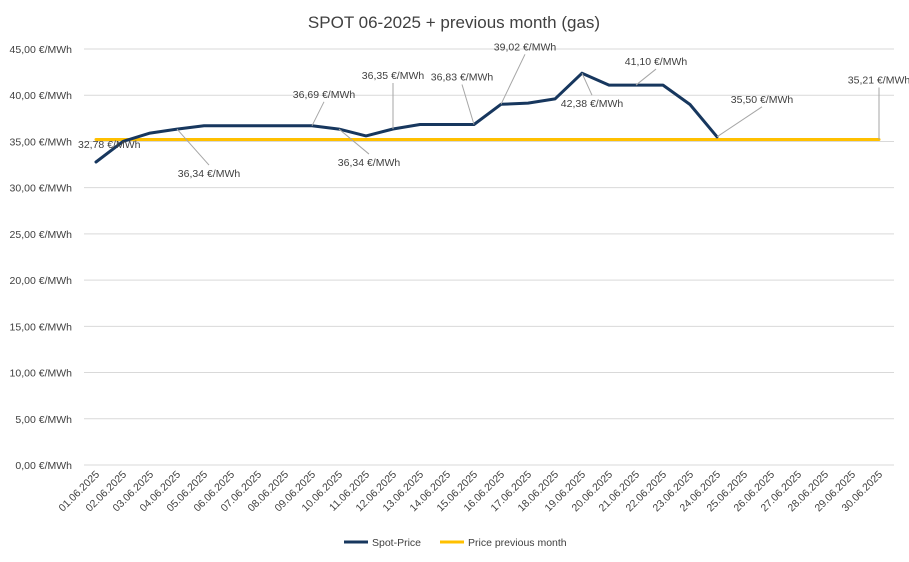  Describe the element at coordinates (324, 95) in the screenshot. I see `data-label: 36,69 €/MWh` at that location.